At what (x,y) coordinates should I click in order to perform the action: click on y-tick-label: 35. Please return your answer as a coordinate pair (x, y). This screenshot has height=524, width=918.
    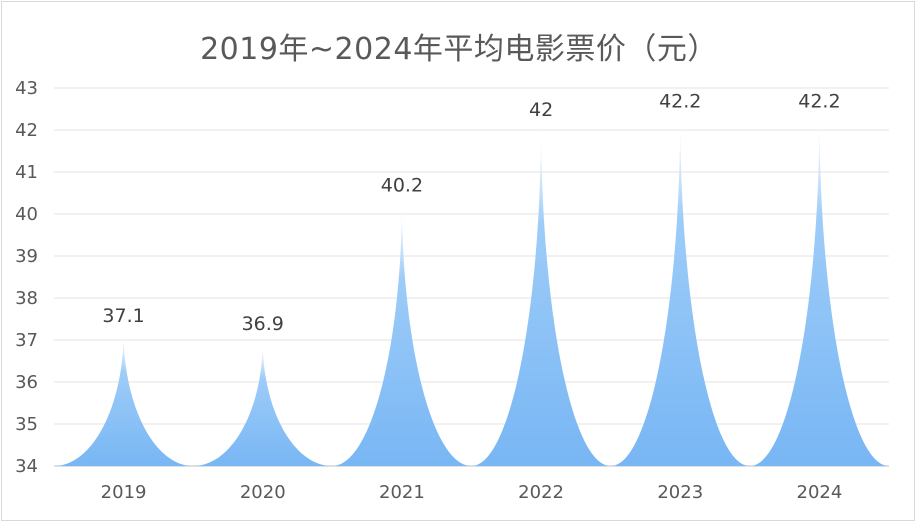
    Looking at the image, I should click on (26, 424).